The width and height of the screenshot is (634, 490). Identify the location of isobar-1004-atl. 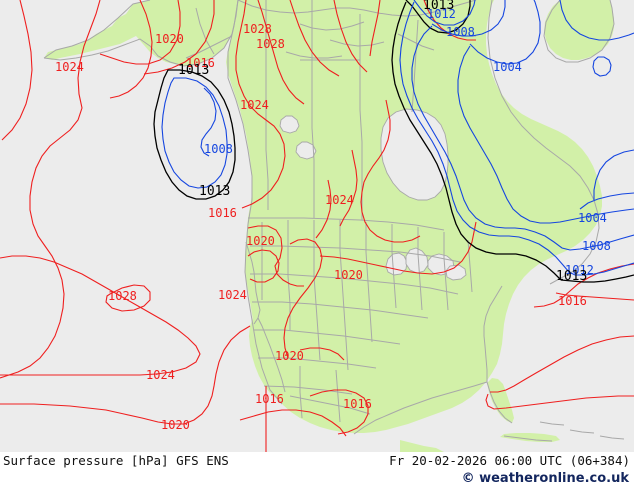
(606, 201).